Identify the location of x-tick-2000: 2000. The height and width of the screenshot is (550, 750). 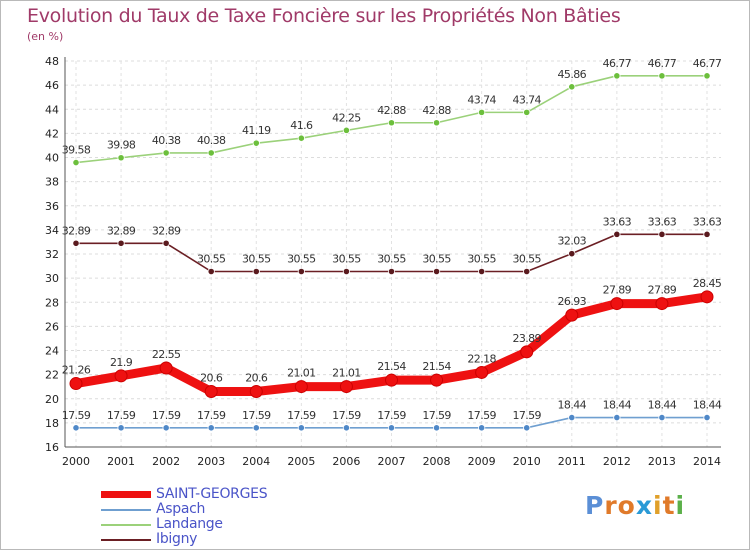
(76, 461).